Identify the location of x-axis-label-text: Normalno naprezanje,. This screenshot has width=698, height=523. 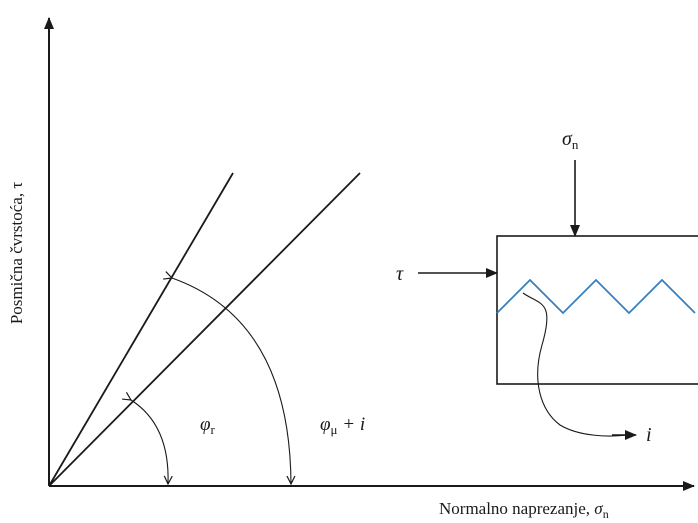
(516, 508).